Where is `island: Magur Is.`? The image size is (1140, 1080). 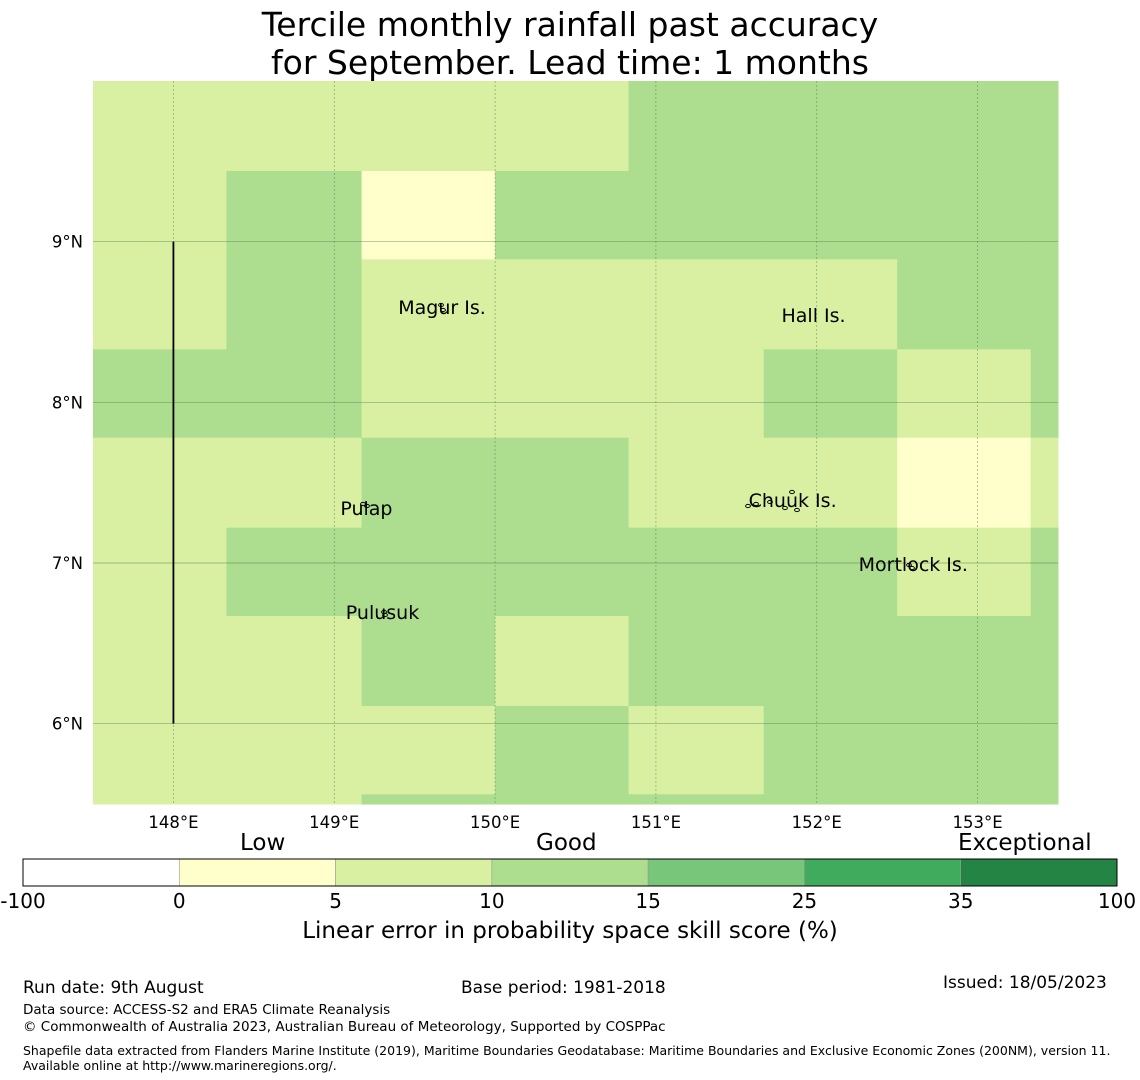
island: Magur Is. is located at coordinates (442, 308).